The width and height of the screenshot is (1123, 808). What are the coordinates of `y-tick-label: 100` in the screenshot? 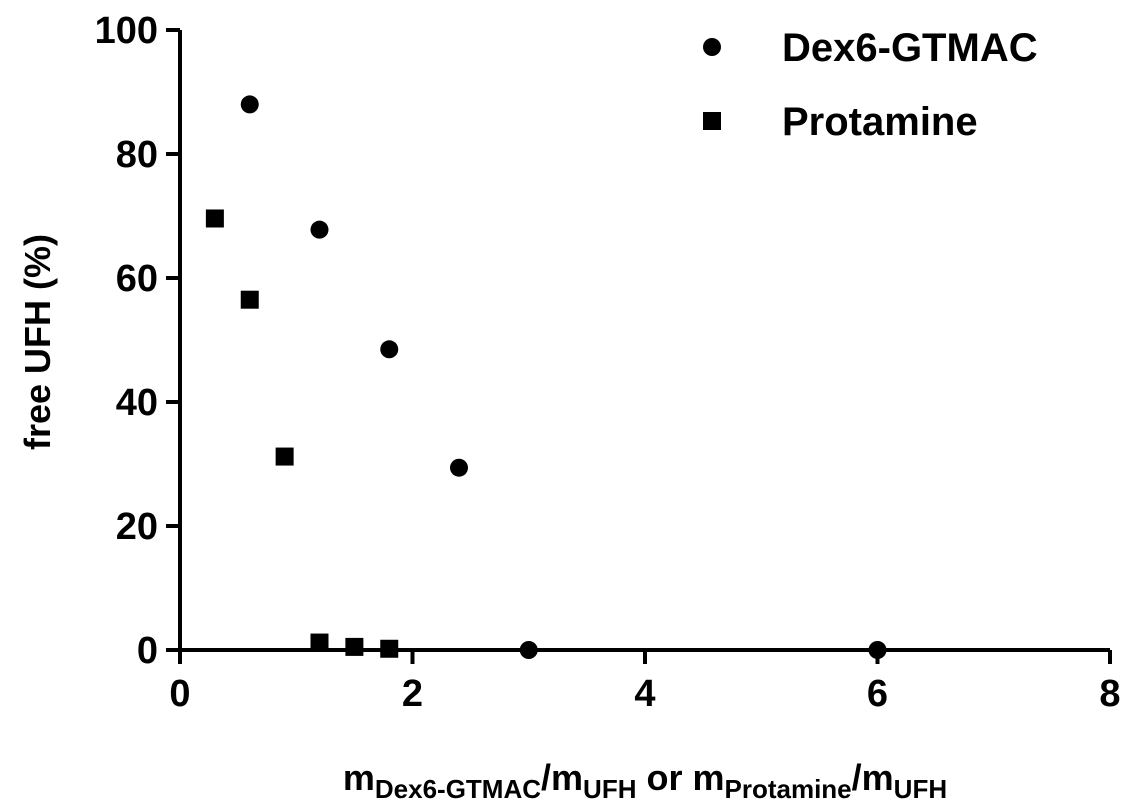 It's located at (126, 31).